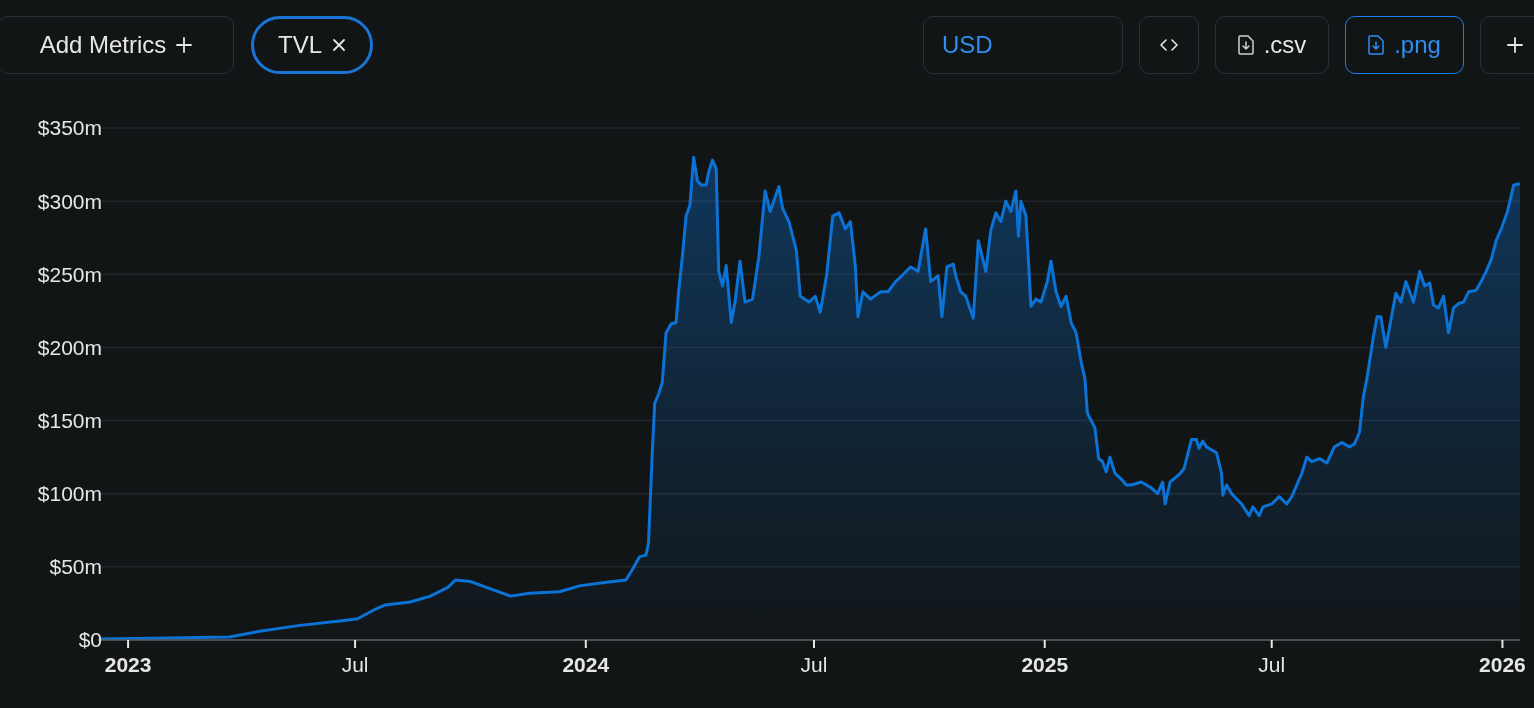 This screenshot has width=1534, height=708. I want to click on x-tick-label: 2026, so click(1502, 664).